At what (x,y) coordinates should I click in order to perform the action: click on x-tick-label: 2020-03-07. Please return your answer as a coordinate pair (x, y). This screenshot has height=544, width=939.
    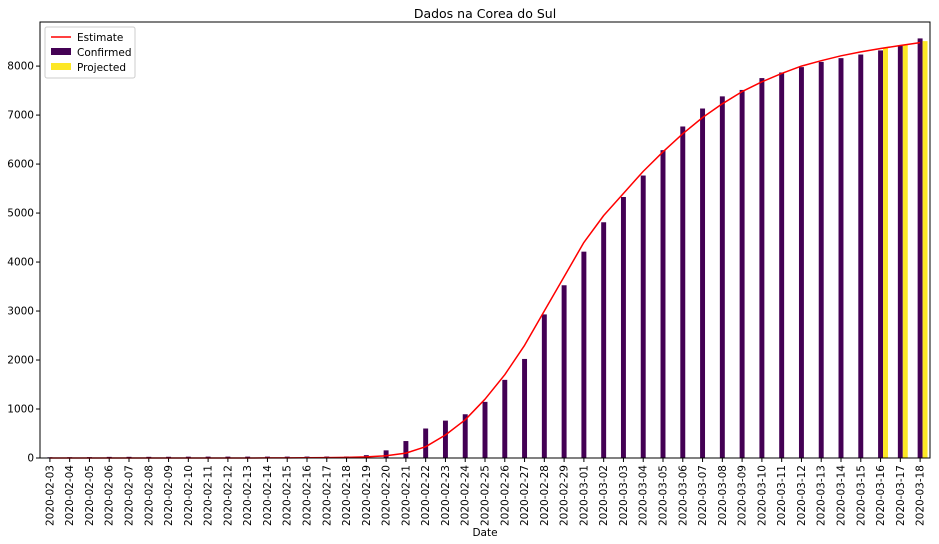
    Looking at the image, I should click on (703, 495).